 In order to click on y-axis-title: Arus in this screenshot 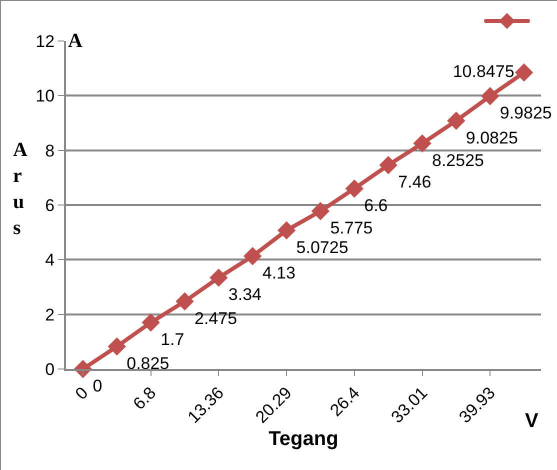, I will do `click(20, 189)`.